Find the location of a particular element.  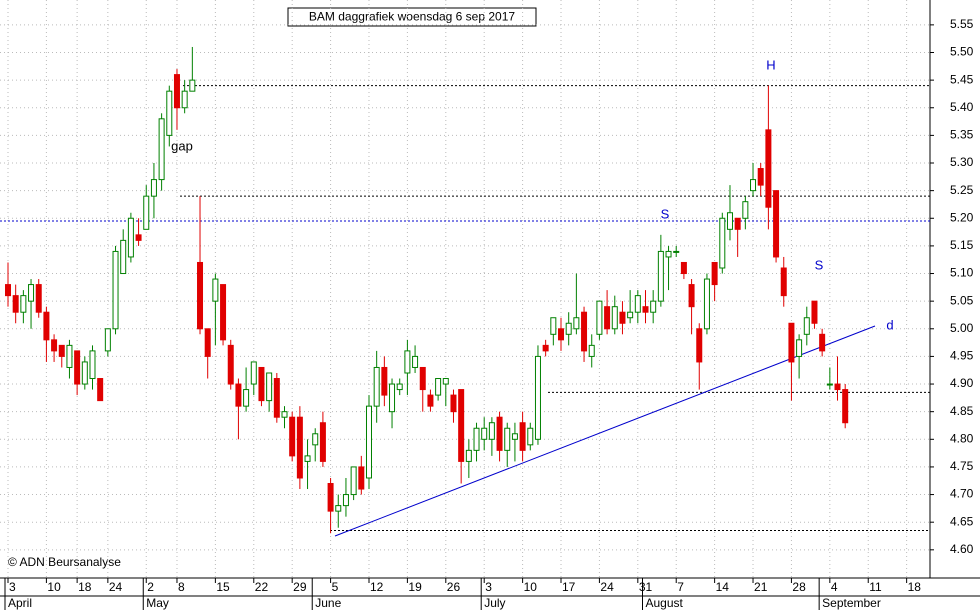

month-label: April is located at coordinates (20, 603).